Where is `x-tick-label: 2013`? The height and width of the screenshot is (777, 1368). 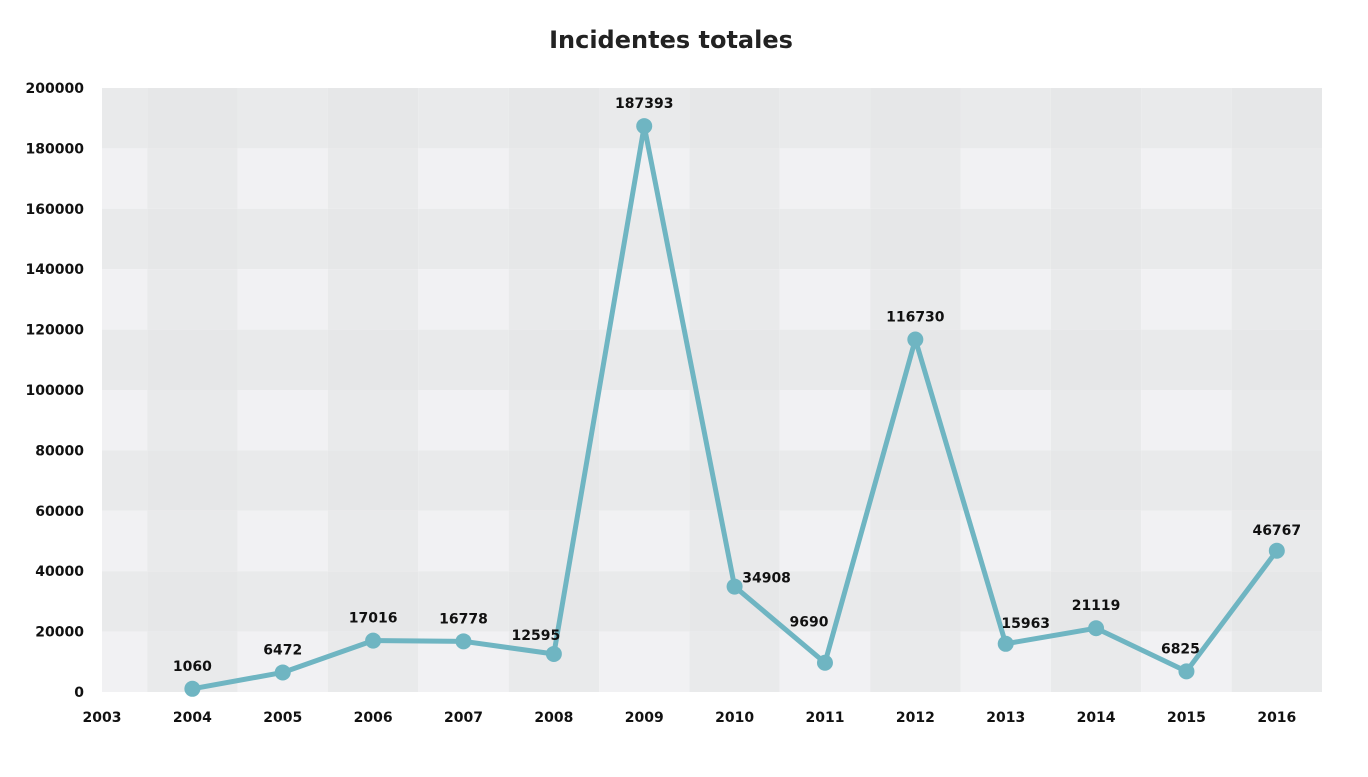 x-tick-label: 2013 is located at coordinates (1005, 718).